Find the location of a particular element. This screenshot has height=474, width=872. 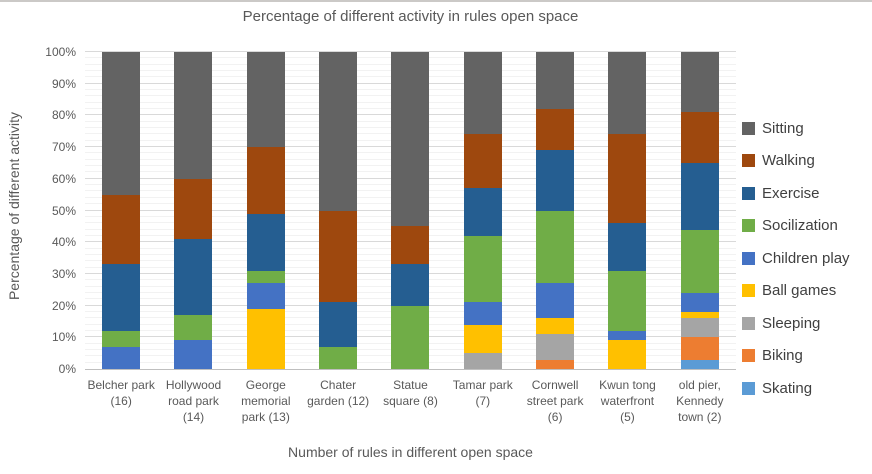

legend-item: Children play is located at coordinates (806, 258).